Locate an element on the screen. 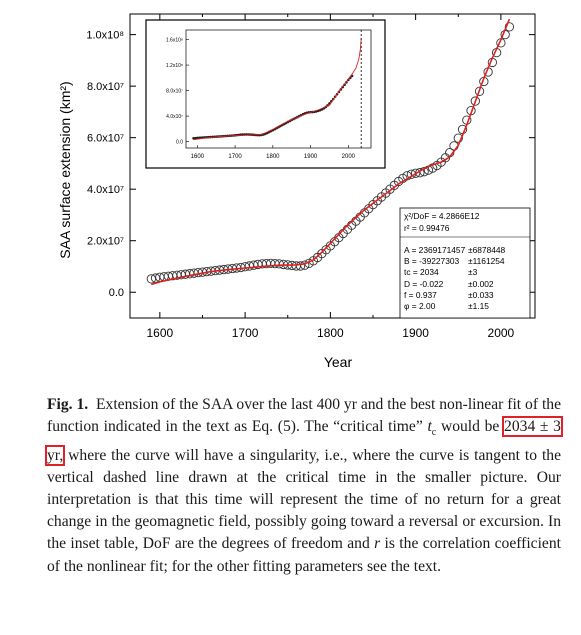 Image resolution: width=581 pixels, height=635 pixels. fit-table-error: ±1.15 is located at coordinates (478, 306).